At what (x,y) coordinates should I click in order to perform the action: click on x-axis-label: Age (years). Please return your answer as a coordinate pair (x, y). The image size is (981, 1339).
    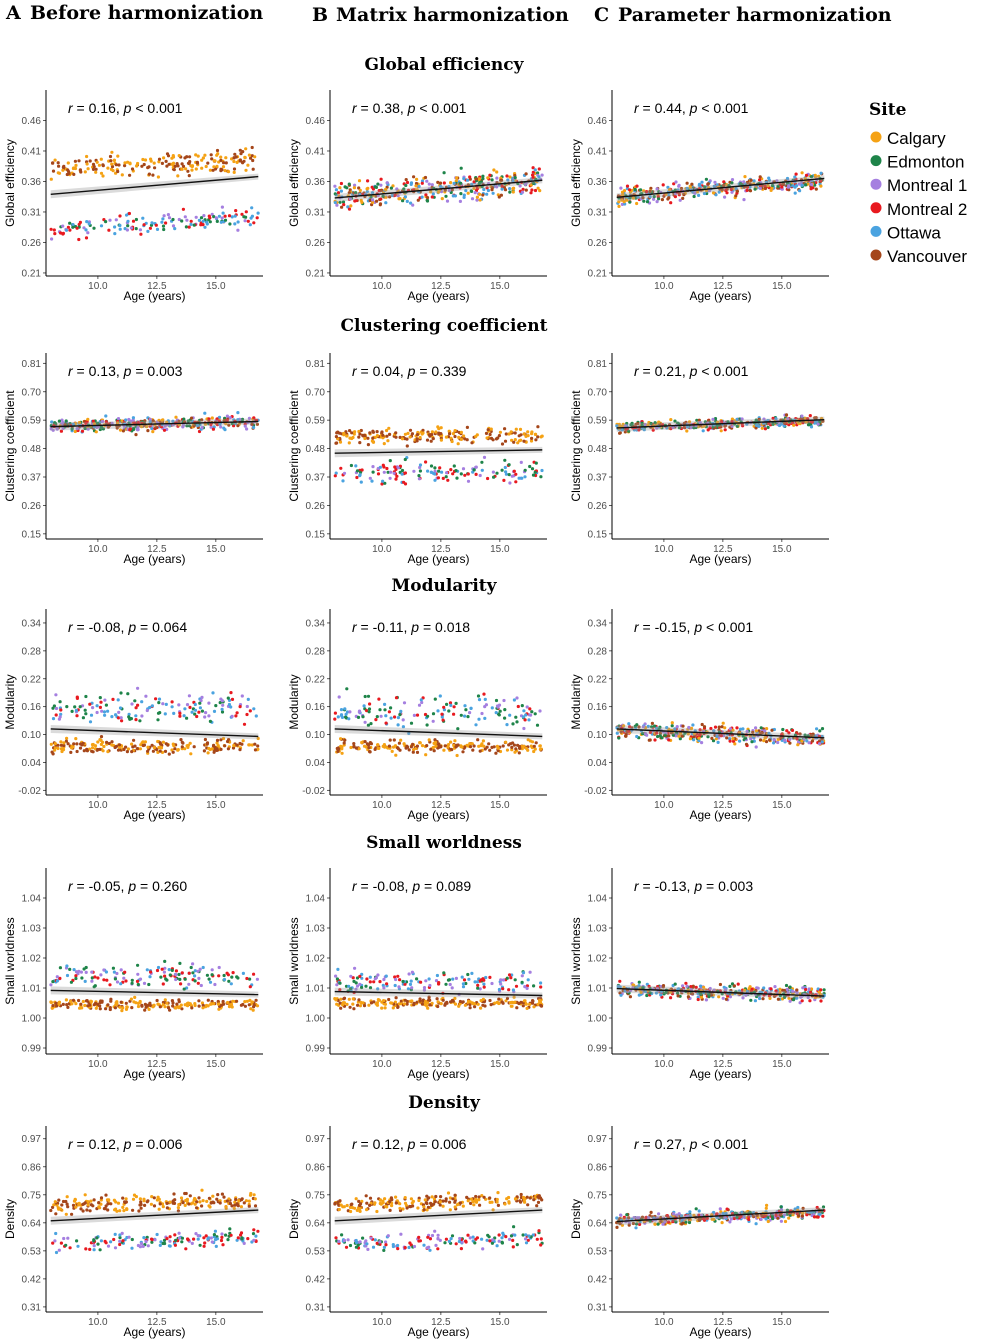
    Looking at the image, I should click on (154, 559).